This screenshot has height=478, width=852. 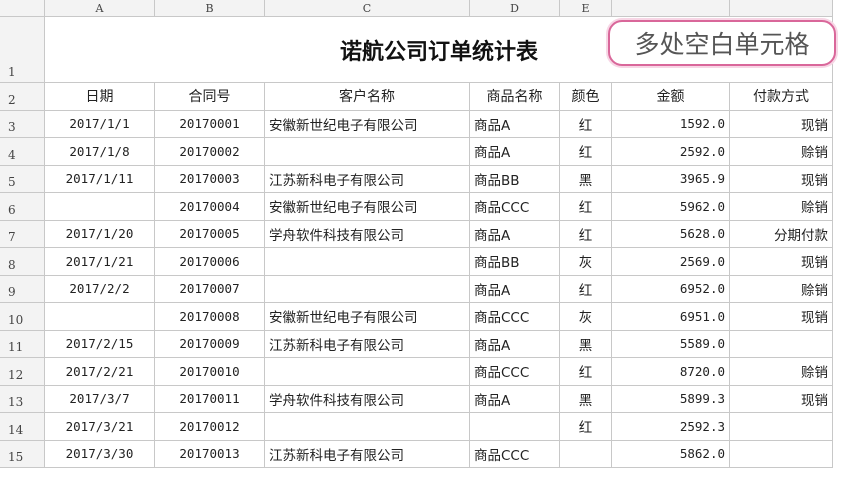 What do you see at coordinates (671, 262) in the screenshot?
I see `table-cell: 2569.0` at bounding box center [671, 262].